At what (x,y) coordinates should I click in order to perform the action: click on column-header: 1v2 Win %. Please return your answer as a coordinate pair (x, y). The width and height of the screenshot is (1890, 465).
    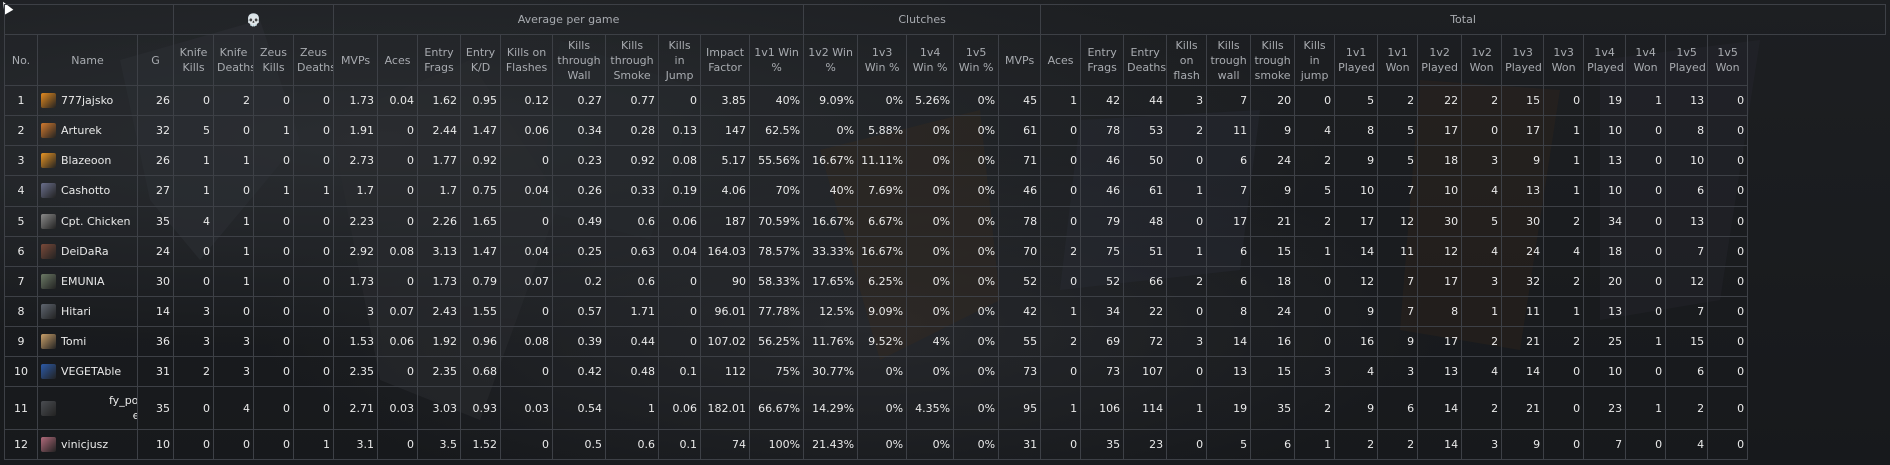
    Looking at the image, I should click on (831, 60).